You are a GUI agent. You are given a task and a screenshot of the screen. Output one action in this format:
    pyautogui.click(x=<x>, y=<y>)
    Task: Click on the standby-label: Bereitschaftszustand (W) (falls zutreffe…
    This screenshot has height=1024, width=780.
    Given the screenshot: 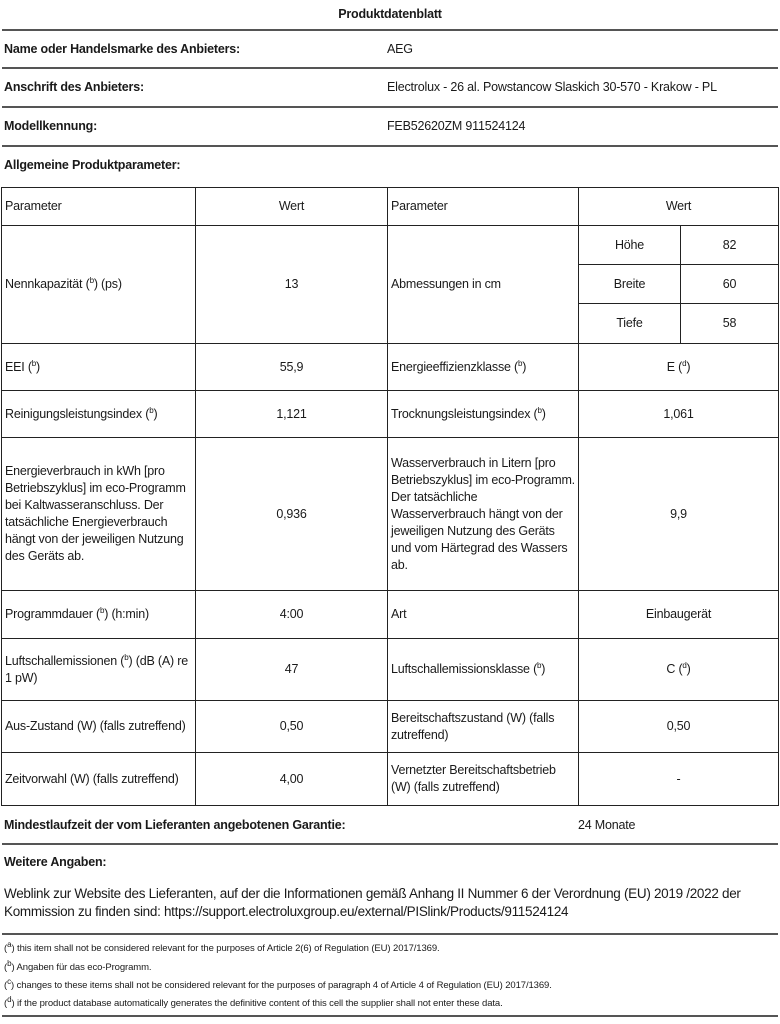 What is the action you would take?
    pyautogui.click(x=483, y=726)
    